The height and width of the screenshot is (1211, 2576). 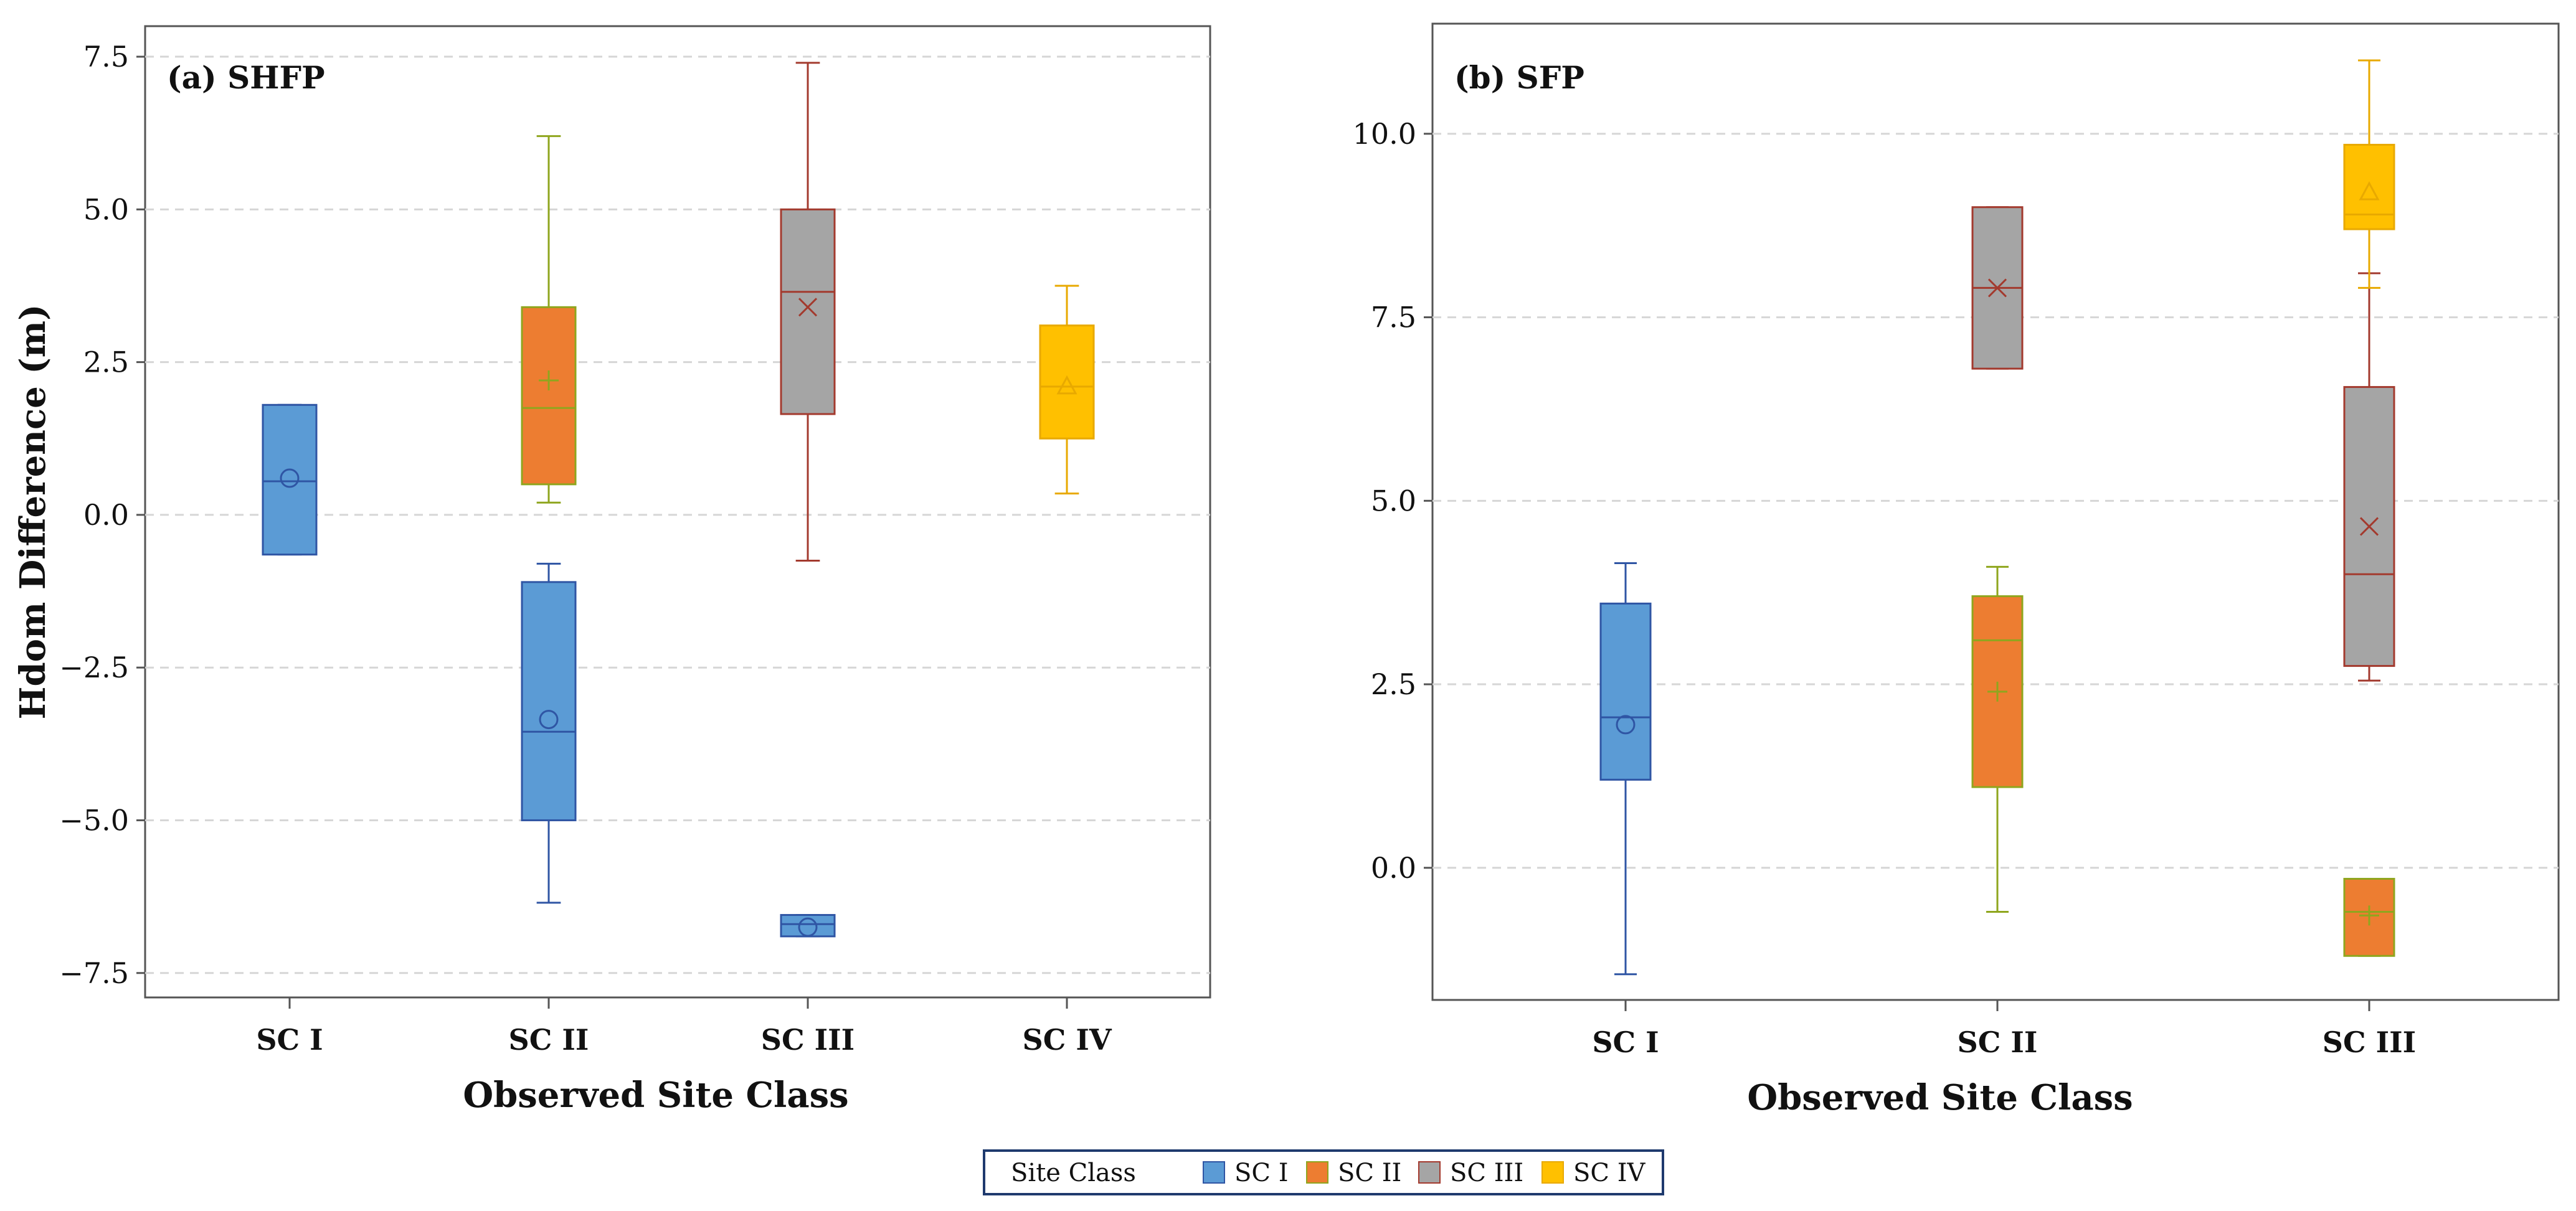 What do you see at coordinates (94, 667) in the screenshot?
I see `y-tick-label: −2.5` at bounding box center [94, 667].